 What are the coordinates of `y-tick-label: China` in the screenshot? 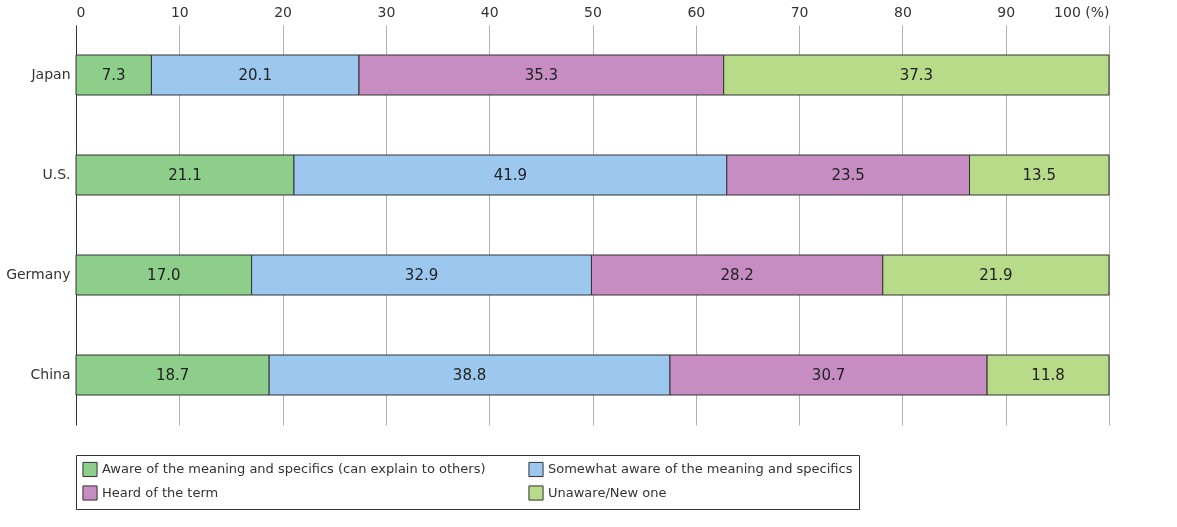 It's located at (50, 374).